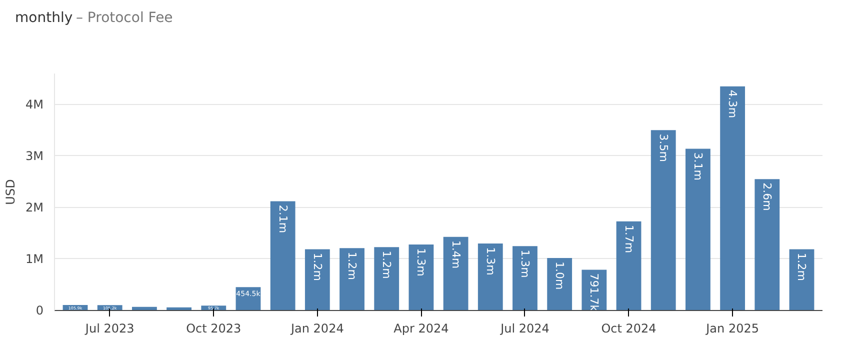  I want to click on y-tick-label: 4M, so click(35, 104).